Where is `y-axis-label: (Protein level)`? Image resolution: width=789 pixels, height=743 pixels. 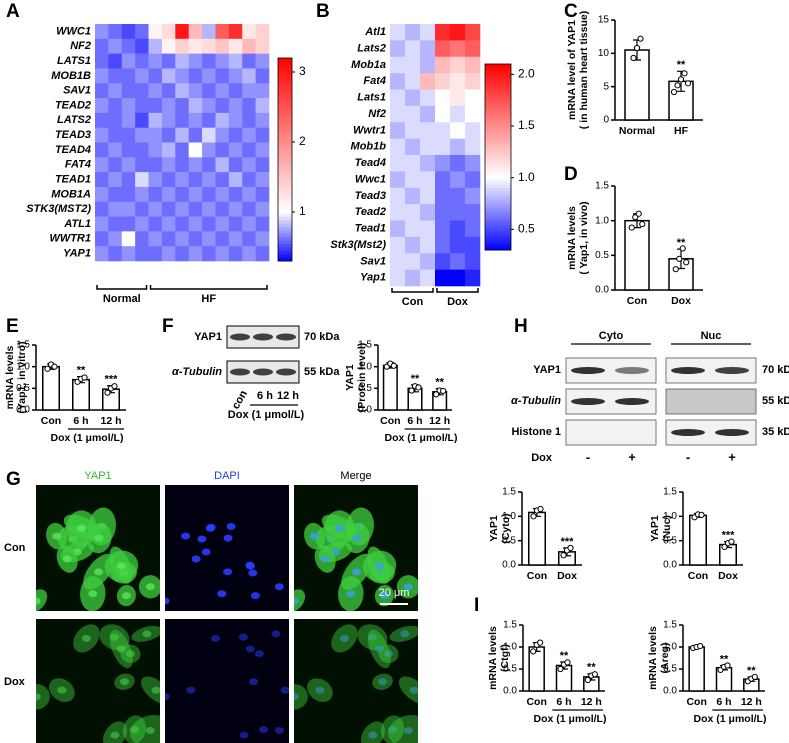
y-axis-label: (Protein level) is located at coordinates (362, 377).